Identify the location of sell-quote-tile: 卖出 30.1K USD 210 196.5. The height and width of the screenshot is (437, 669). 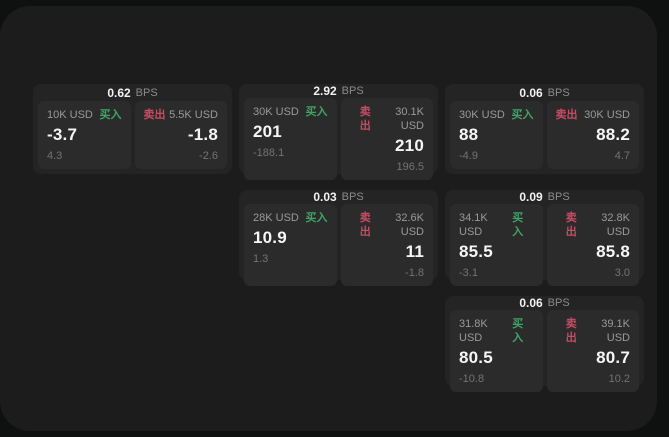
(386, 139).